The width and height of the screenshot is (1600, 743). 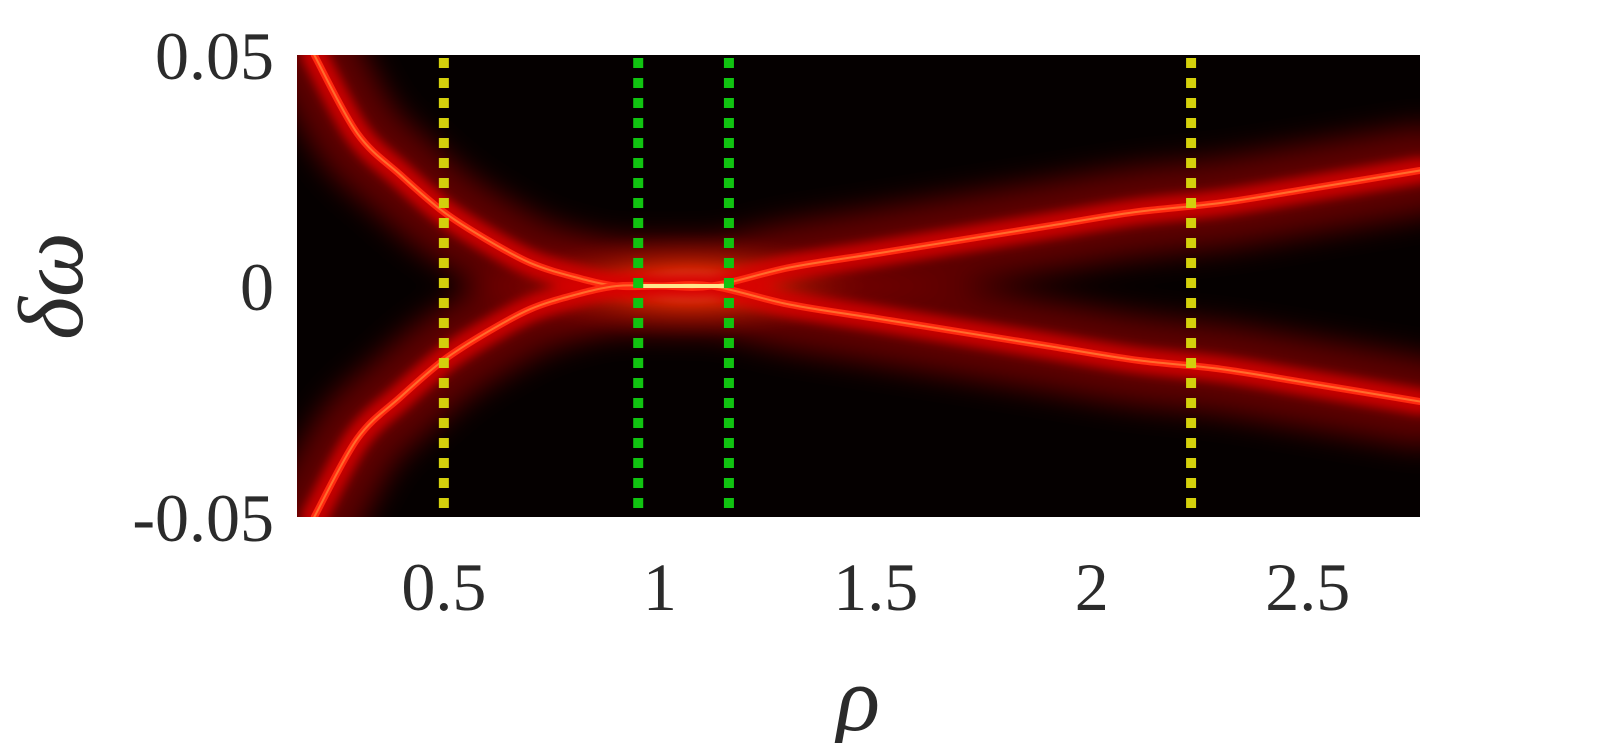 What do you see at coordinates (214, 56) in the screenshot?
I see `y-tick-label: 0.05` at bounding box center [214, 56].